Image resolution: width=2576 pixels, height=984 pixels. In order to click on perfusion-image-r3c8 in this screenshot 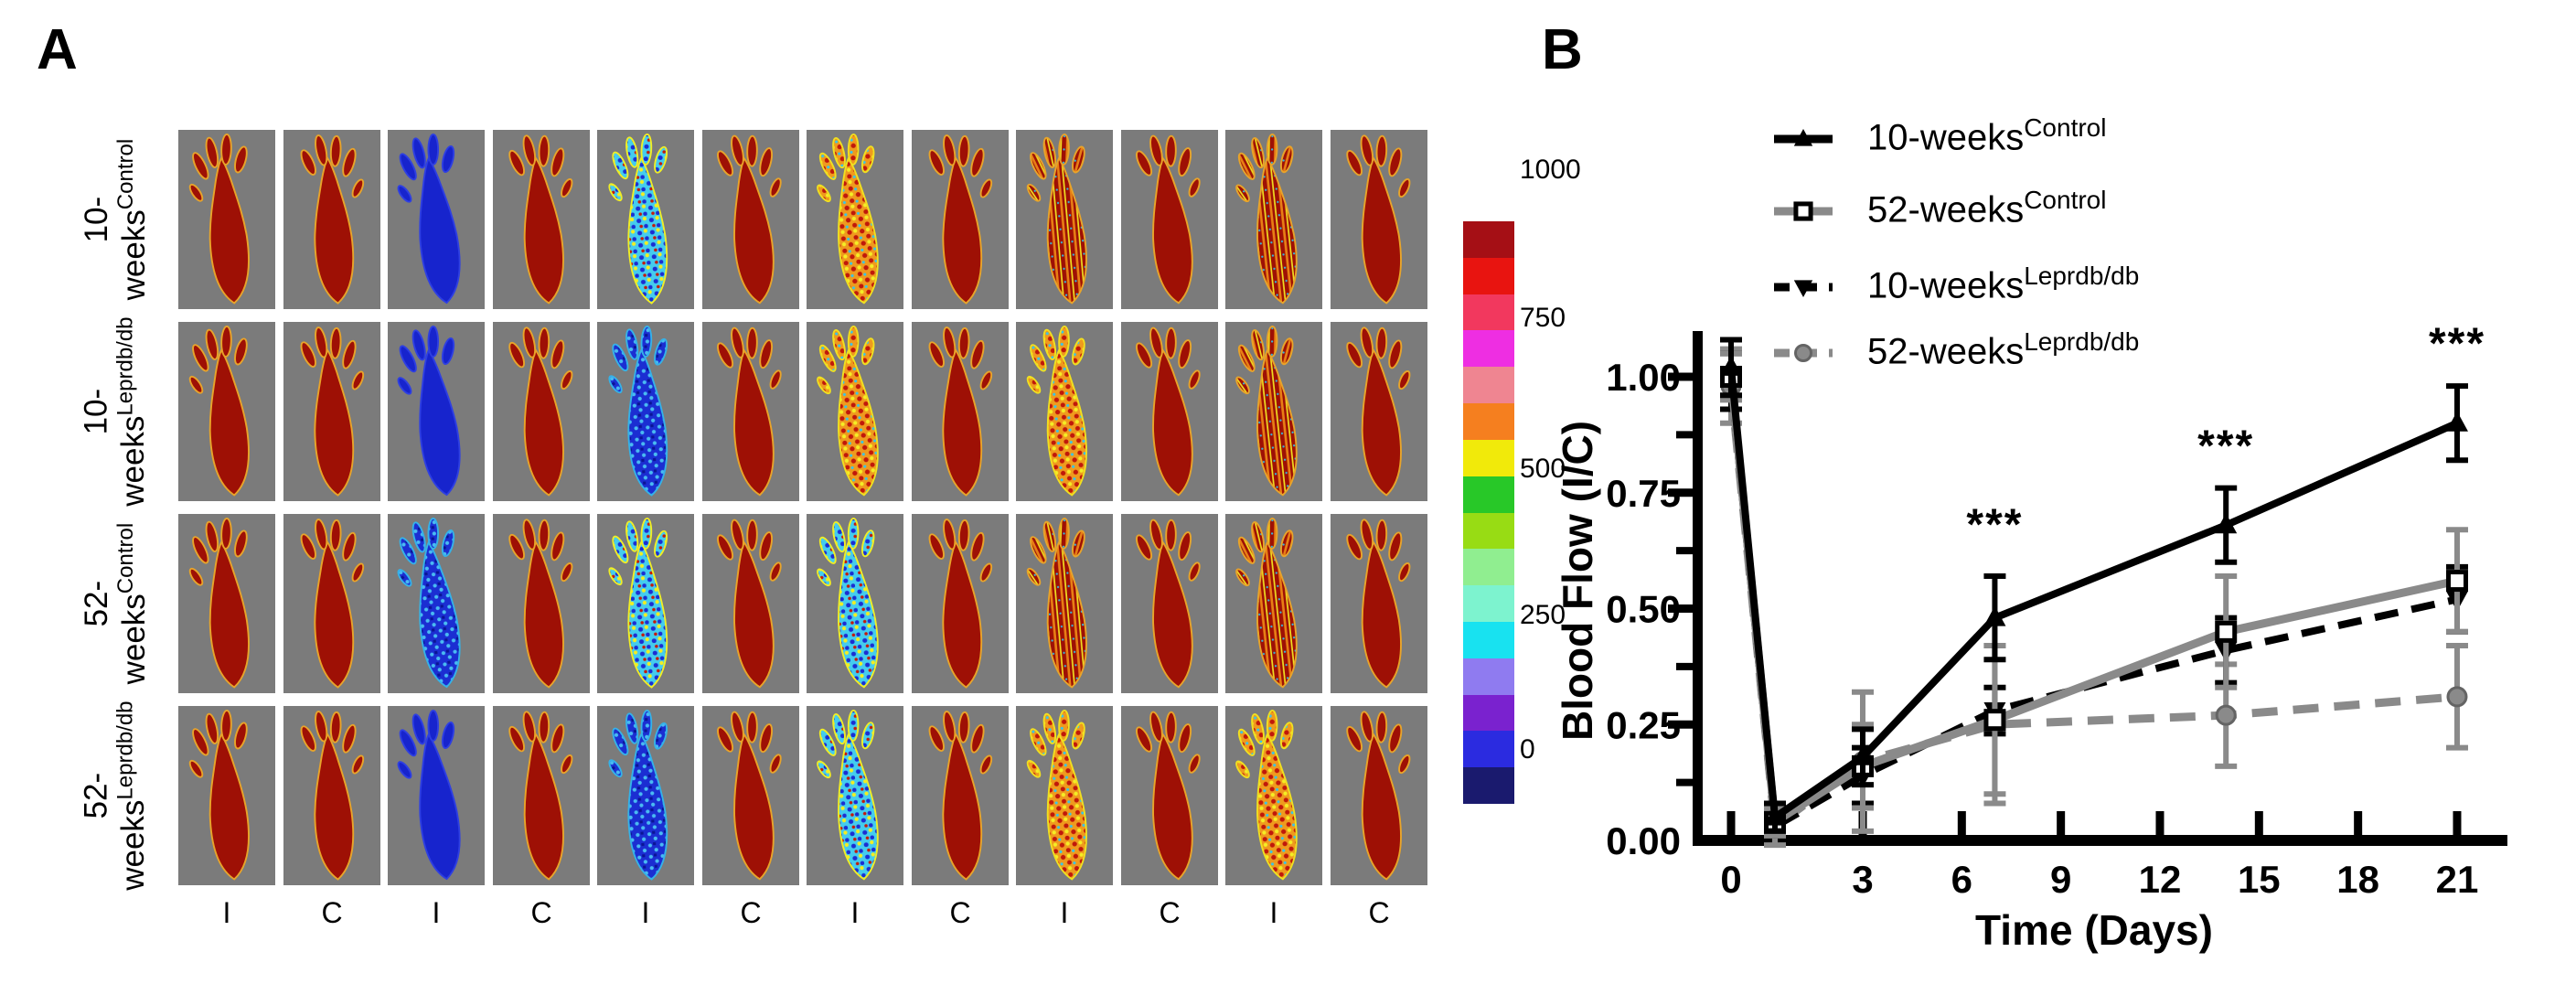, I will do `click(960, 603)`.